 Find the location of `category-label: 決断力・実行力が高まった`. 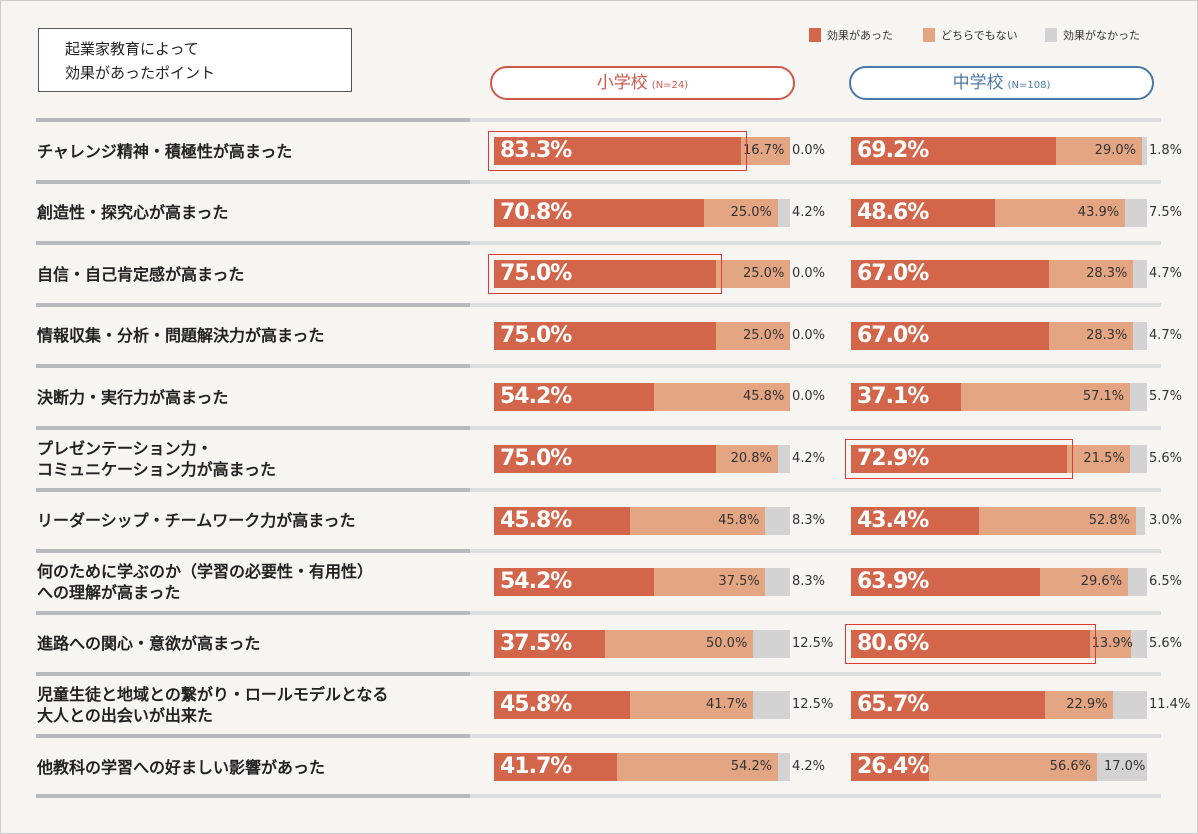

category-label: 決断力・実行力が高まった is located at coordinates (133, 397).